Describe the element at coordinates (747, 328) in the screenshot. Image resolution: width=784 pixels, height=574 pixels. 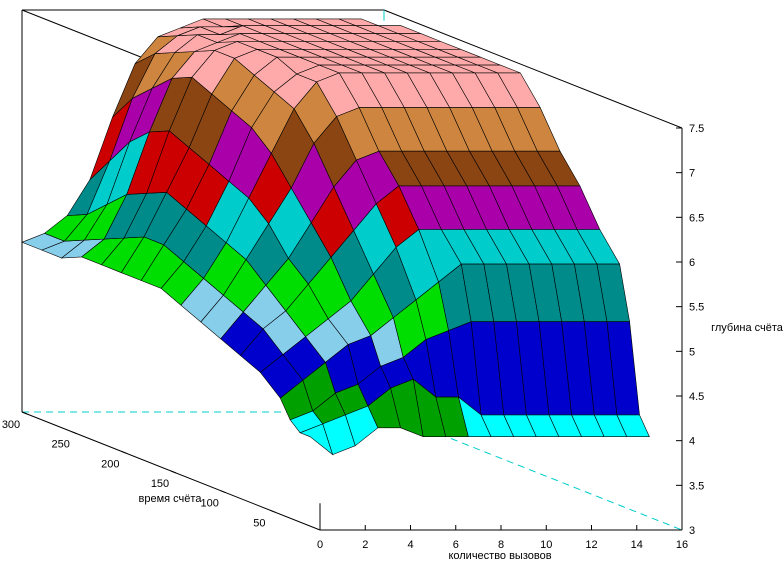
I see `z-axis-label: глубина счёта` at that location.